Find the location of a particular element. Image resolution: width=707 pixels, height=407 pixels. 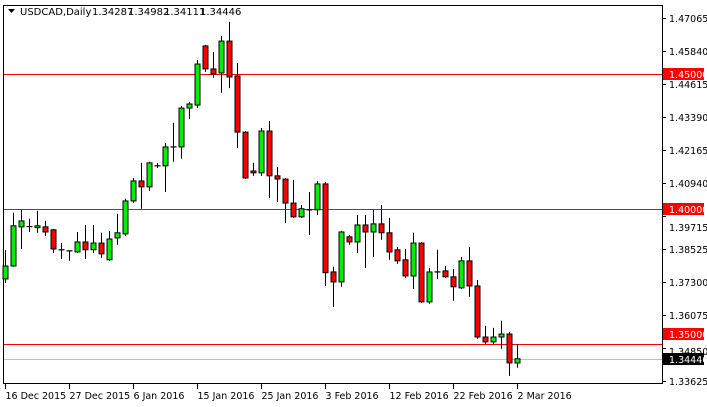

x-tick-label: 2 Mar 2016 is located at coordinates (545, 396).